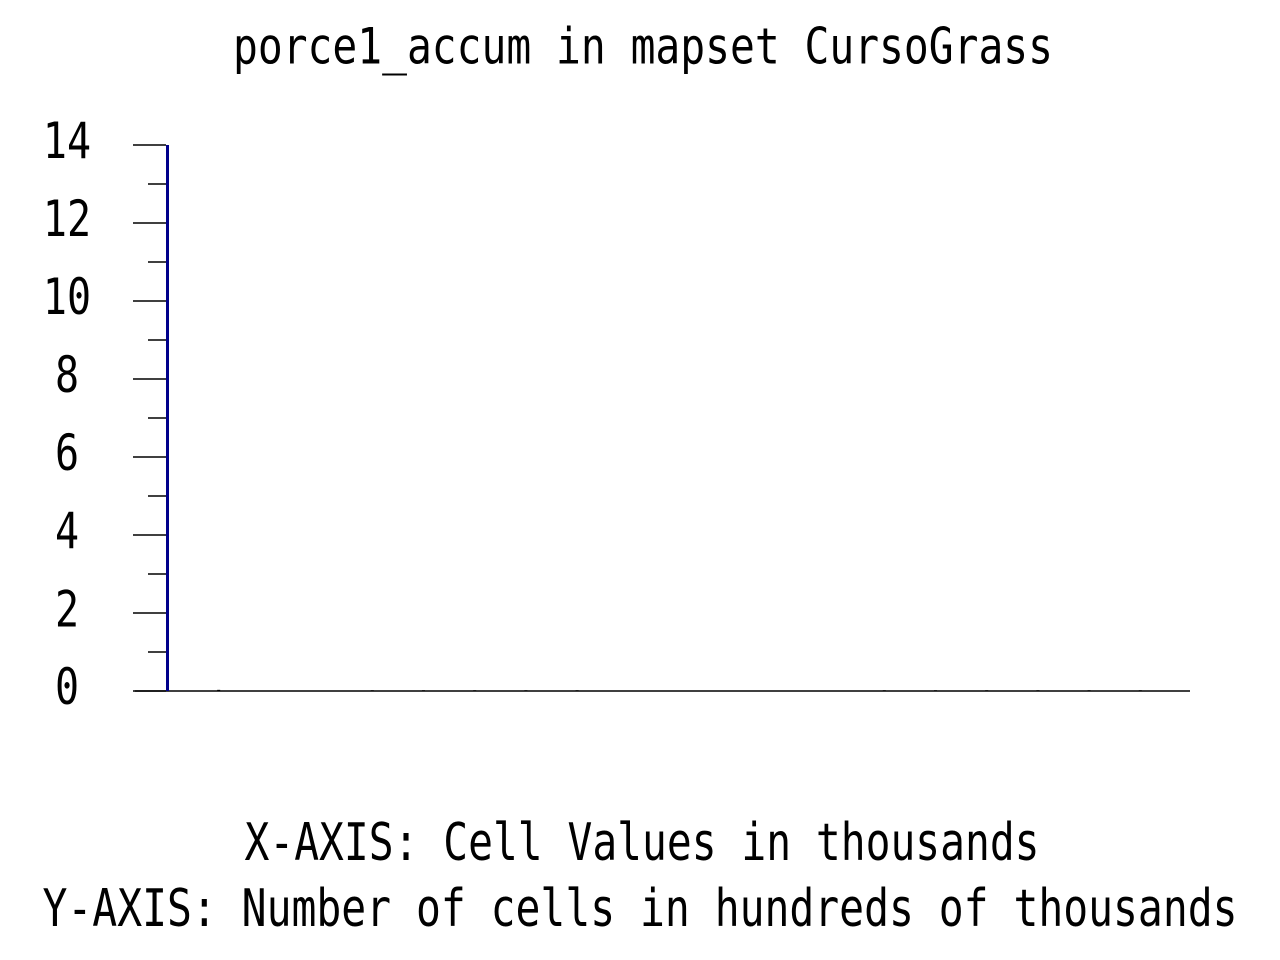 The height and width of the screenshot is (960, 1280). Describe the element at coordinates (67, 219) in the screenshot. I see `y-tick-label: 12` at that location.